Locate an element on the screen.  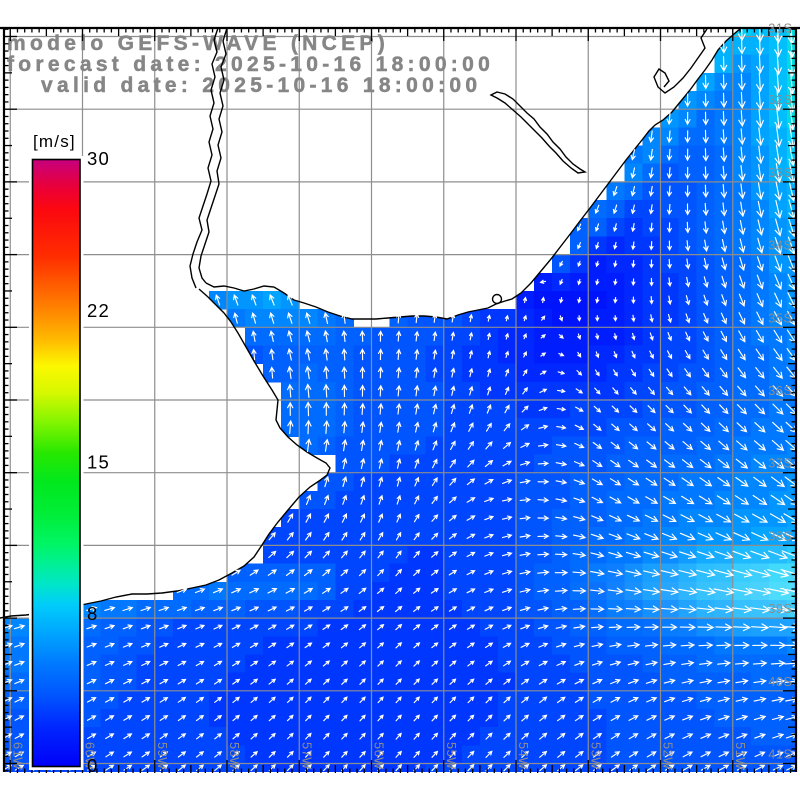
svg-text: 61W is located at coordinates (17, 756).